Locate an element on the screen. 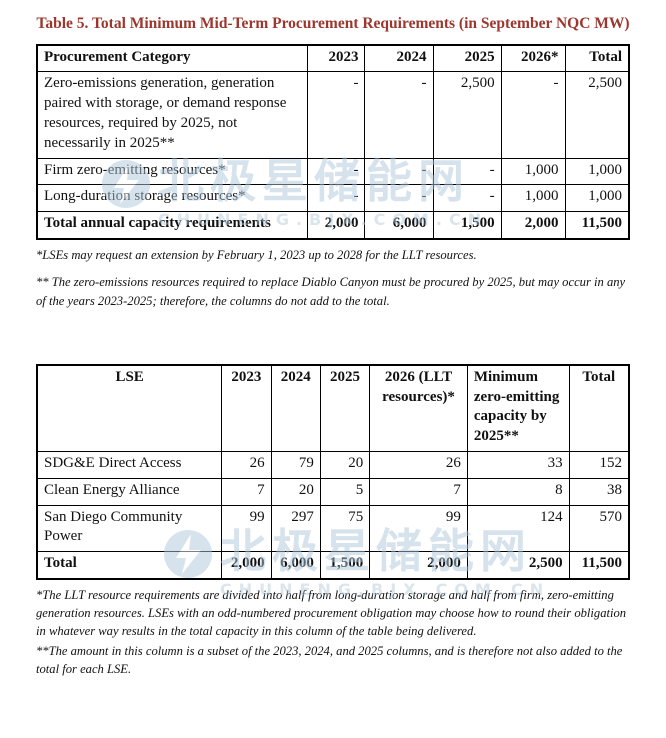 The image size is (666, 738). table-row: SDG&E Direct Access 26 79 20 26 33 152 is located at coordinates (333, 465).